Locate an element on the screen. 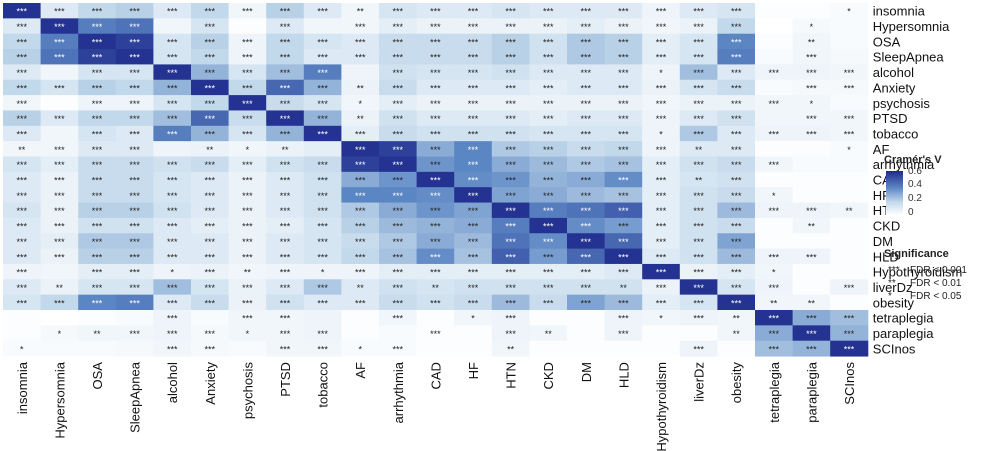 Image resolution: width=987 pixels, height=451 pixels. column-label: SCInos is located at coordinates (849, 383).